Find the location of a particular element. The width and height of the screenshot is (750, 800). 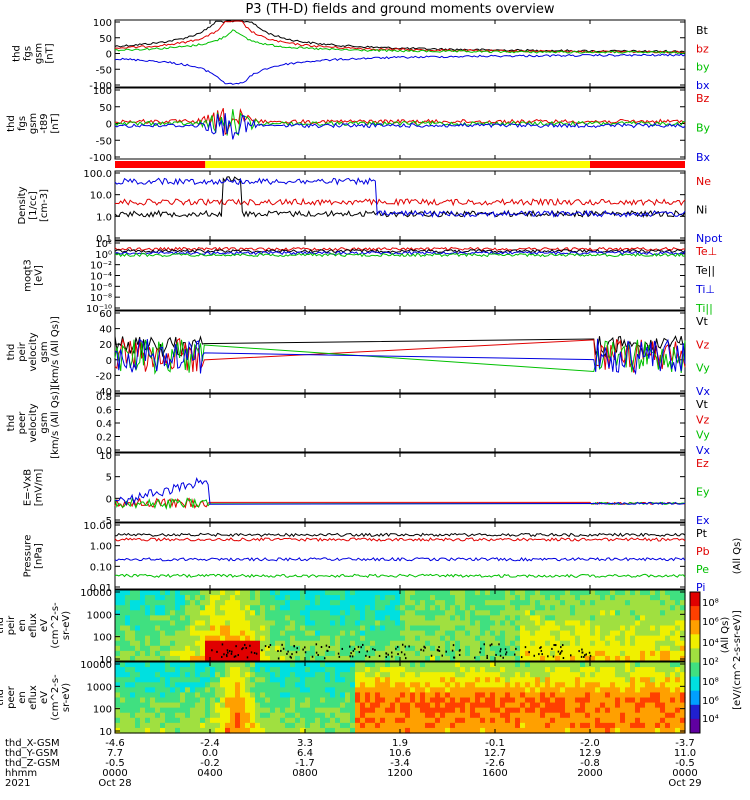

legend-vt: Vt is located at coordinates (702, 321).